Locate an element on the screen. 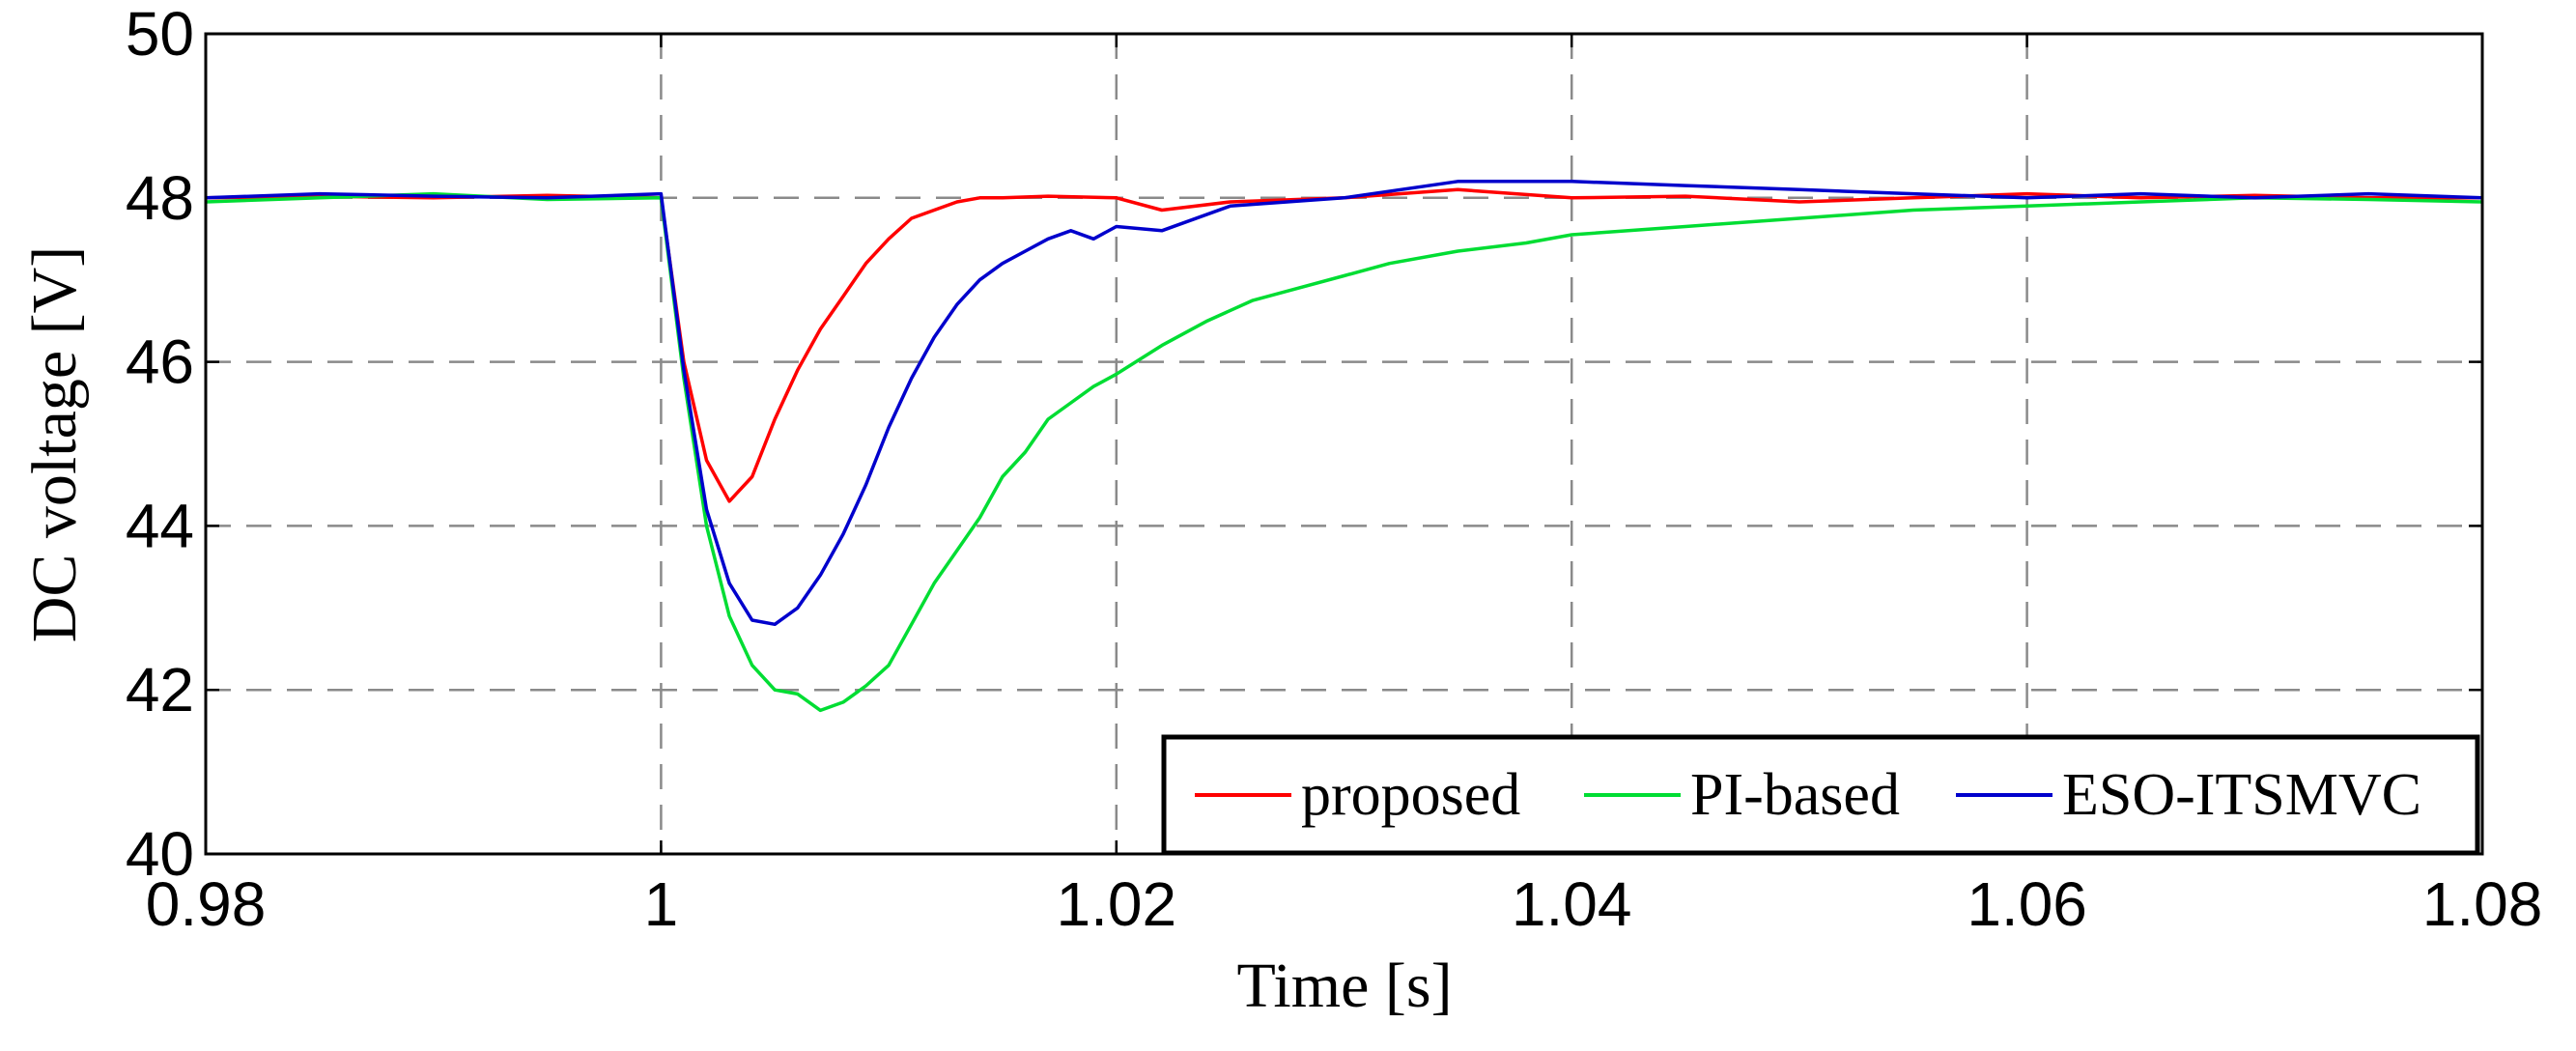  y-tick-label: 48 is located at coordinates (160, 198).